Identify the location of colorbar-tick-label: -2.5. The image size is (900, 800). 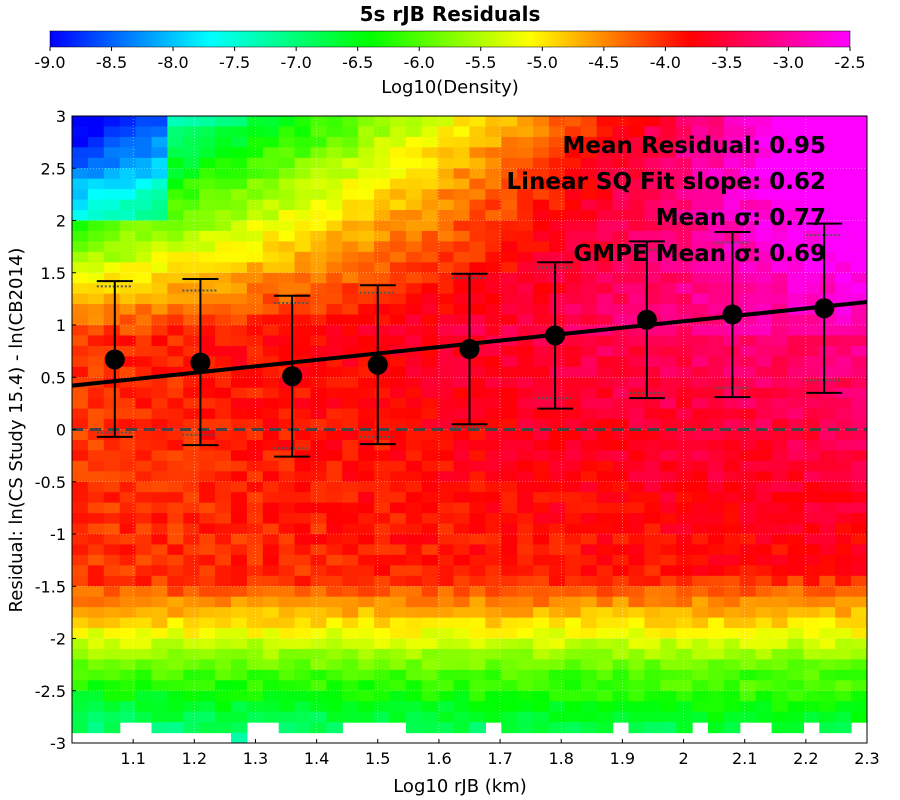
(849, 62).